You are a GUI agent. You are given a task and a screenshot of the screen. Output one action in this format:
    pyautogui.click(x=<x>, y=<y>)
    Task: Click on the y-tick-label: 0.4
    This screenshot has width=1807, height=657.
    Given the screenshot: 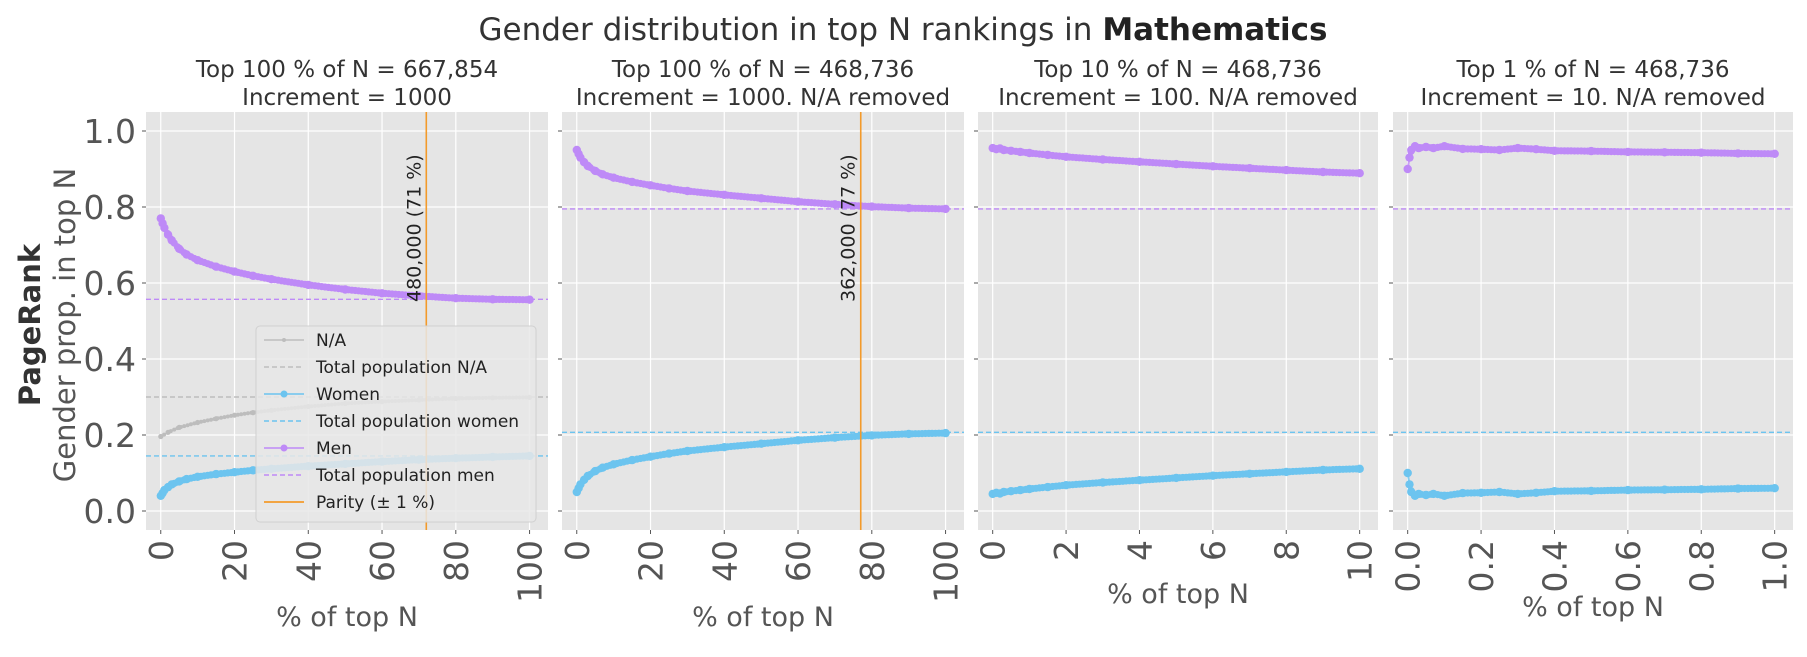 What is the action you would take?
    pyautogui.click(x=110, y=359)
    